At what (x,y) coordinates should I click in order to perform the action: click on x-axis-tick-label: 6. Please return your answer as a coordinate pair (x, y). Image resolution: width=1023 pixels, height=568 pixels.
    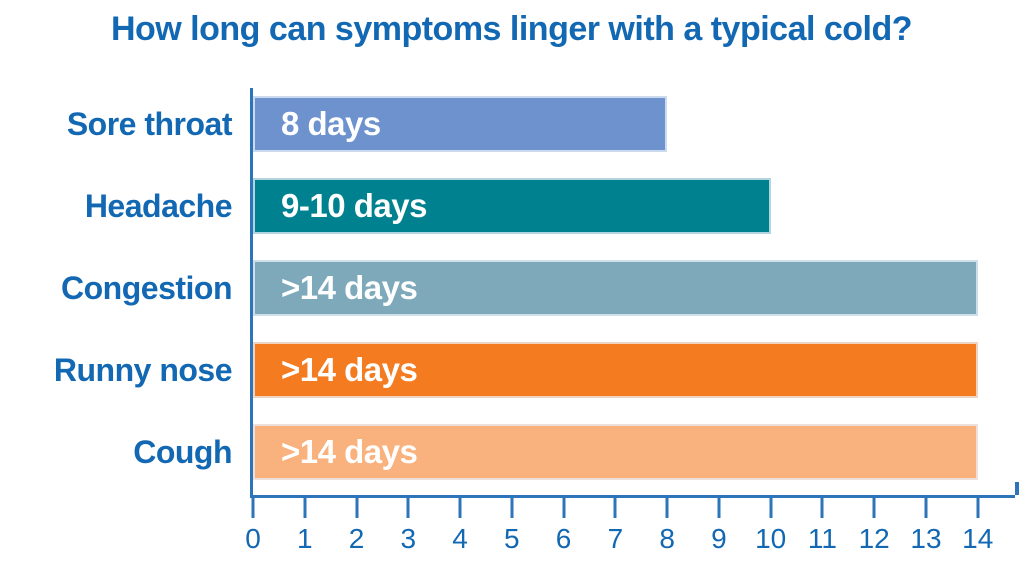
    Looking at the image, I should click on (563, 538).